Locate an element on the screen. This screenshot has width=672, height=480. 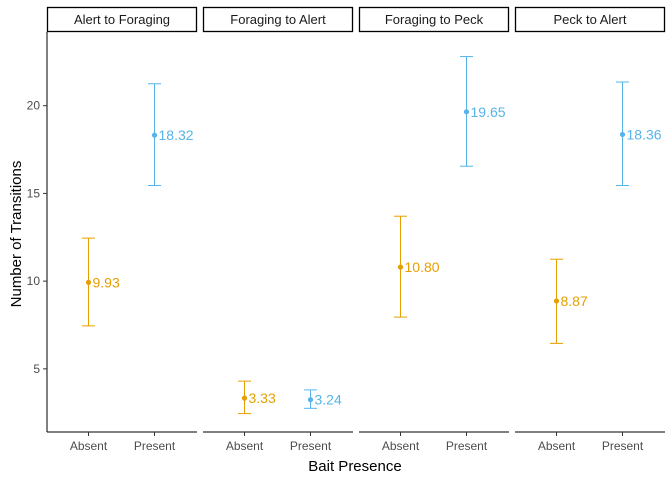
y-tick-label: 10 is located at coordinates (34, 281).